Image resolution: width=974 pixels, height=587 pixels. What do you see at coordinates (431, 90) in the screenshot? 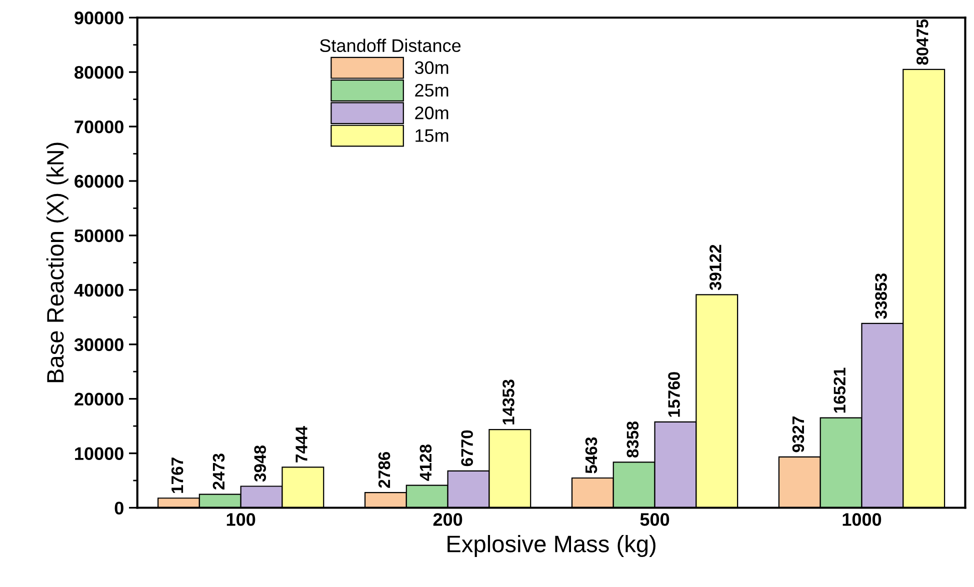
I see `legend-label: 25m` at bounding box center [431, 90].